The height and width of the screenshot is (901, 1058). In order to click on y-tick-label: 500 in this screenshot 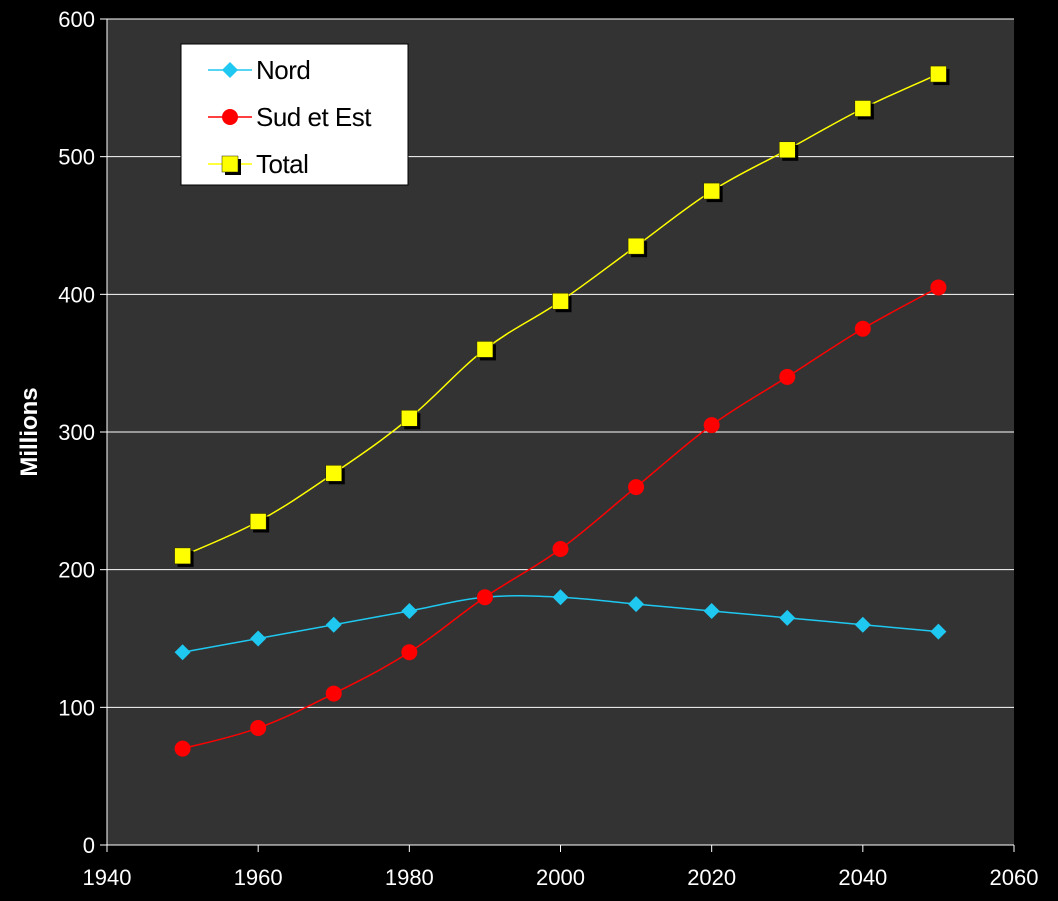, I will do `click(76, 157)`.